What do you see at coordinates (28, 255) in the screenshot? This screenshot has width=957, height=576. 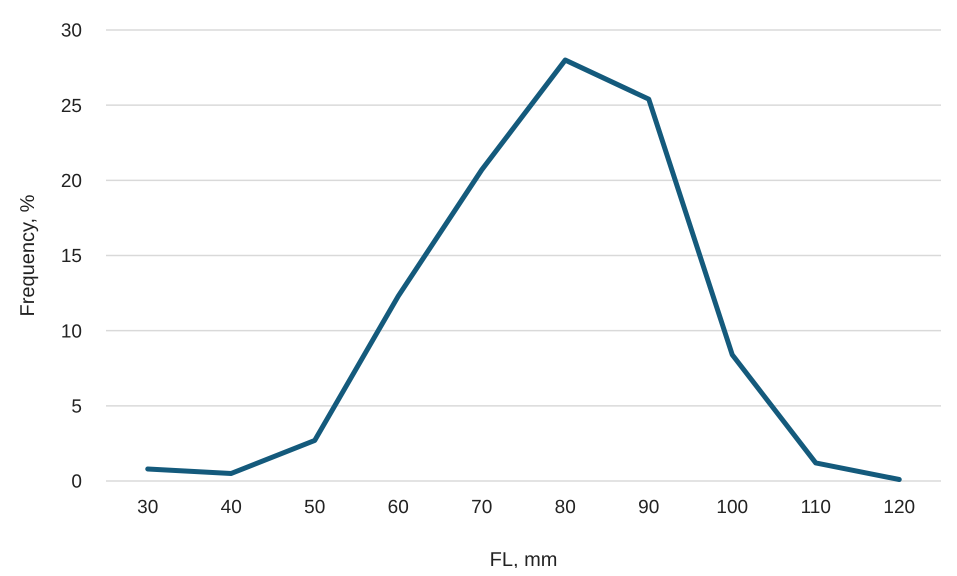 I see `y-axis-title: Frequency, %` at bounding box center [28, 255].